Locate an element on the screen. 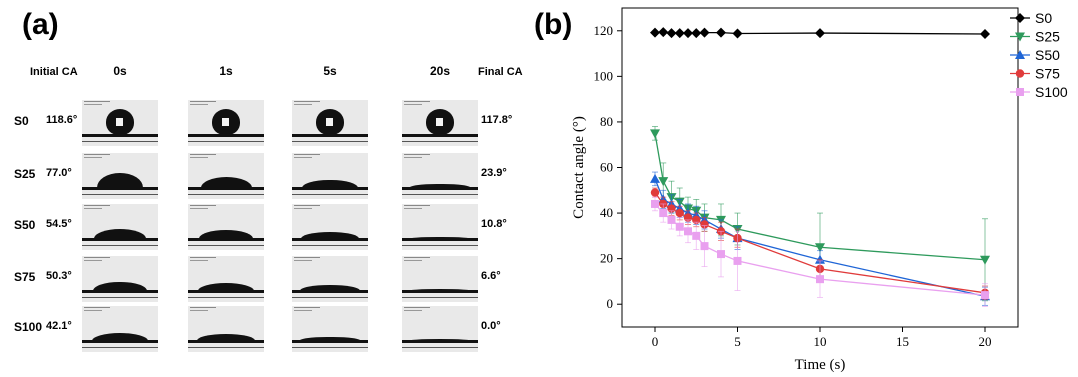 This screenshot has height=377, width=1078. y-tick-label: 60 is located at coordinates (606, 167).